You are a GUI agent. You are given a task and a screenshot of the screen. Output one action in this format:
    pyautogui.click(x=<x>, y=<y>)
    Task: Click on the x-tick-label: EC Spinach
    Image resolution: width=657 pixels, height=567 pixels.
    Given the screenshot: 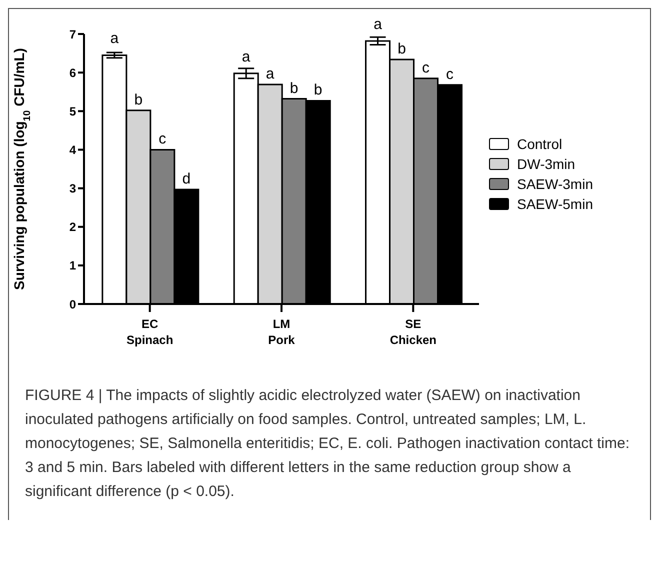 What is the action you would take?
    pyautogui.click(x=150, y=332)
    